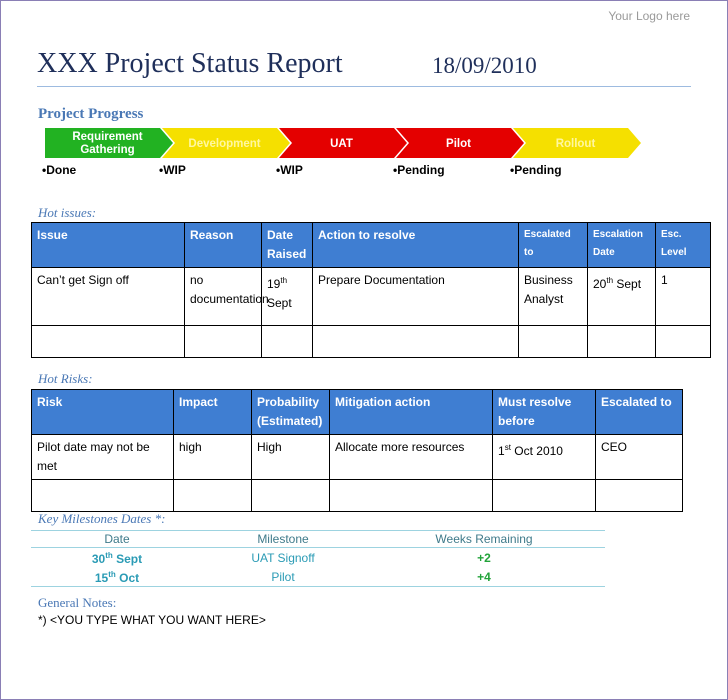 This screenshot has width=728, height=700. What do you see at coordinates (683, 296) in the screenshot?
I see `table-cell: 1` at bounding box center [683, 296].